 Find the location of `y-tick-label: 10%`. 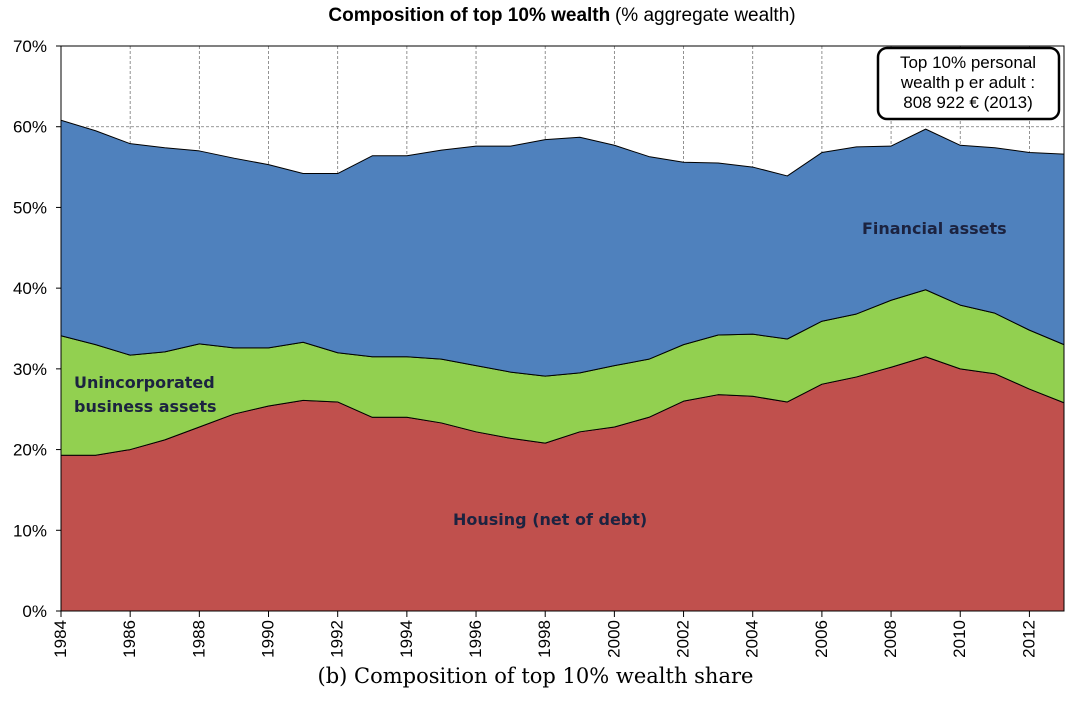

y-tick-label: 10% is located at coordinates (30, 530).